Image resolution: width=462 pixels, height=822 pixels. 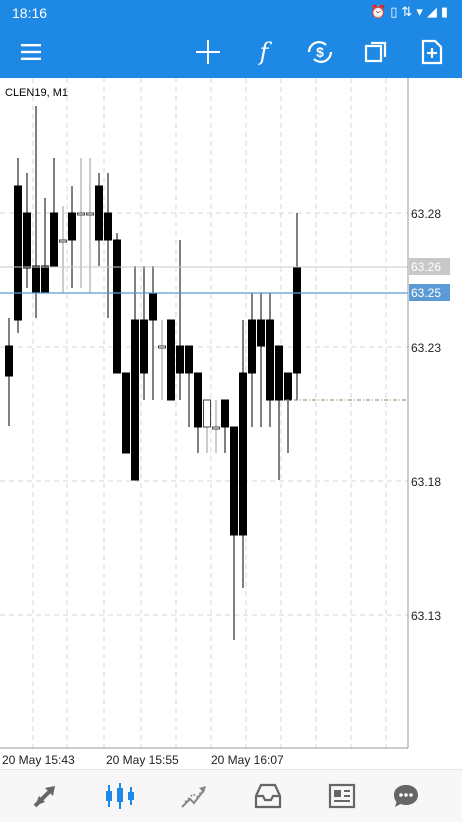 I want to click on ask-price-label: 63.25, so click(x=426, y=293).